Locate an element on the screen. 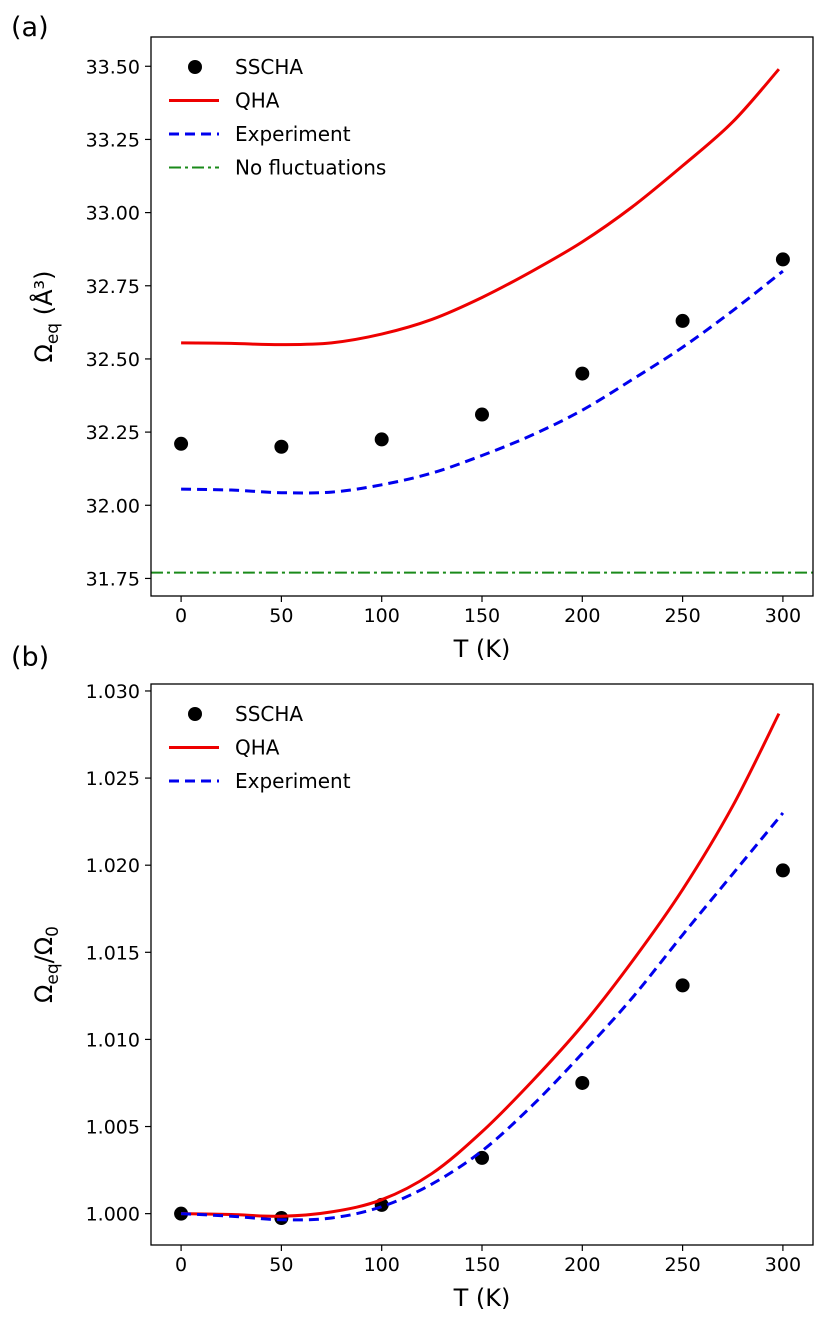 The height and width of the screenshot is (1324, 831). y-tick-label: 1.025 is located at coordinates (113, 779).